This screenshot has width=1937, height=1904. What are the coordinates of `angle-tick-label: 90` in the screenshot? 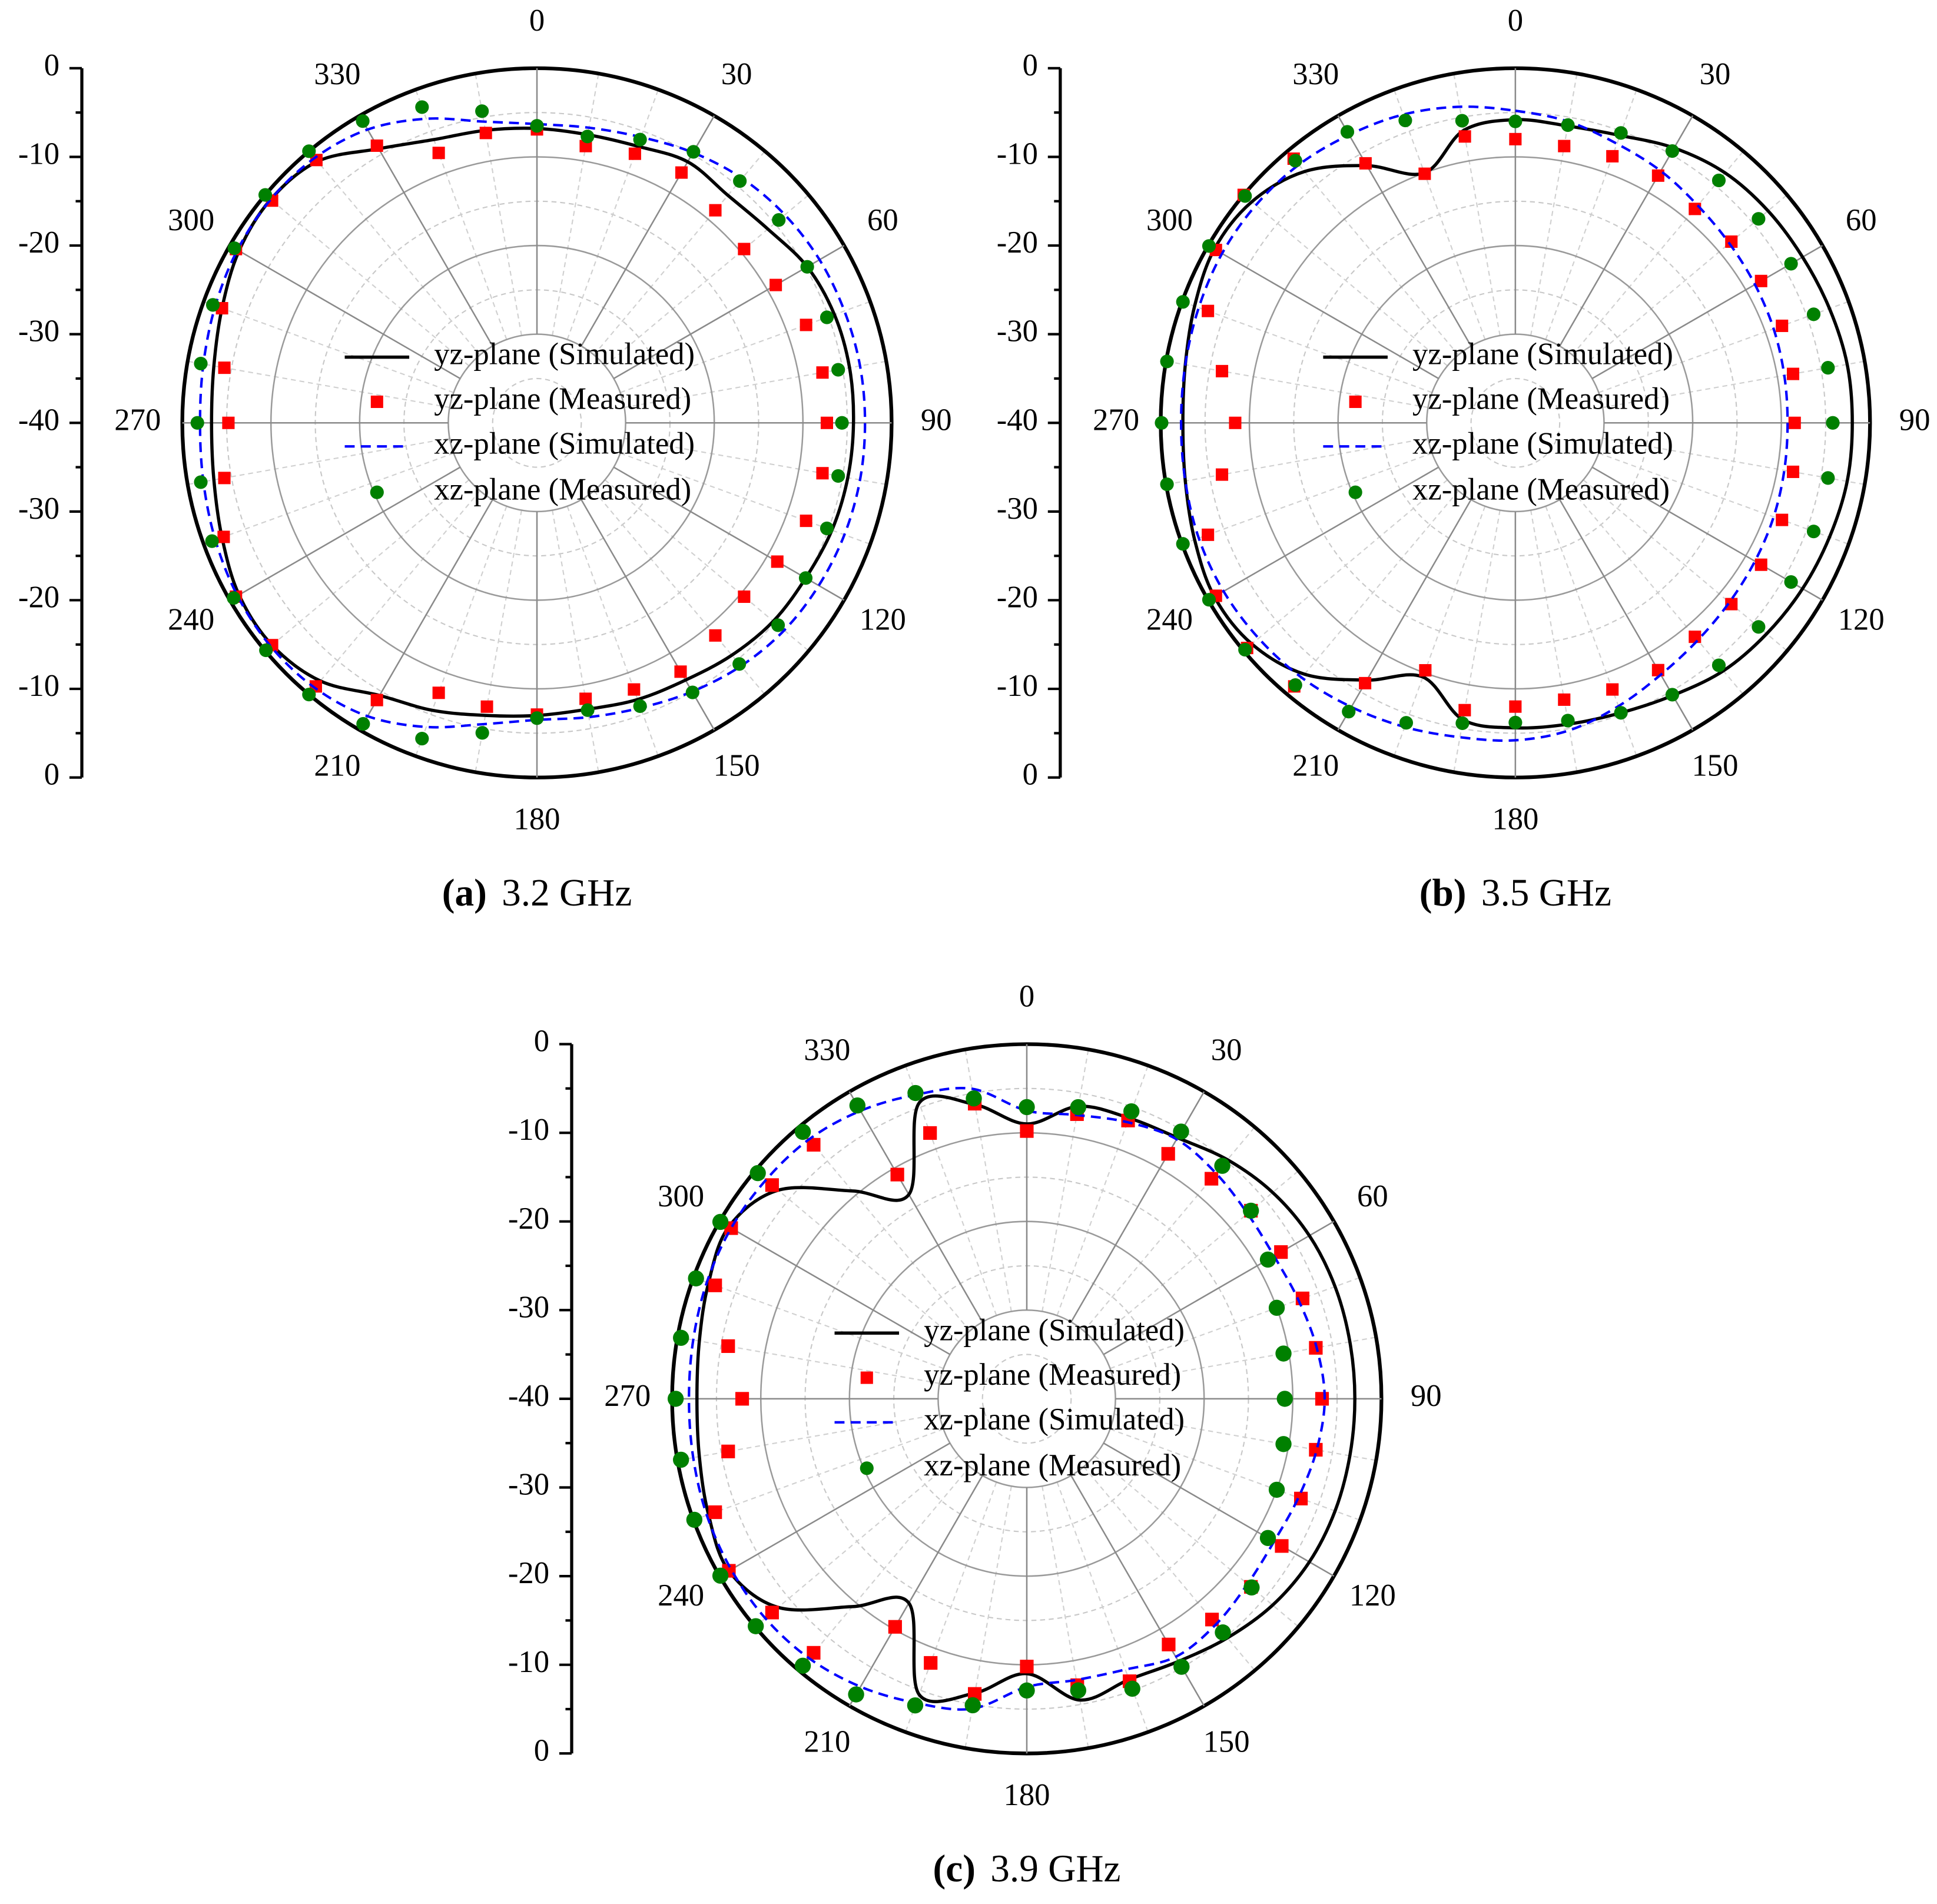 It's located at (1915, 420).